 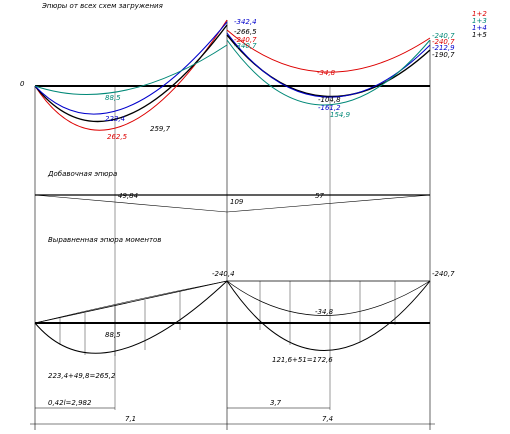 What do you see at coordinates (276, 403) in the screenshot?
I see `dimension-label: 3,7` at bounding box center [276, 403].